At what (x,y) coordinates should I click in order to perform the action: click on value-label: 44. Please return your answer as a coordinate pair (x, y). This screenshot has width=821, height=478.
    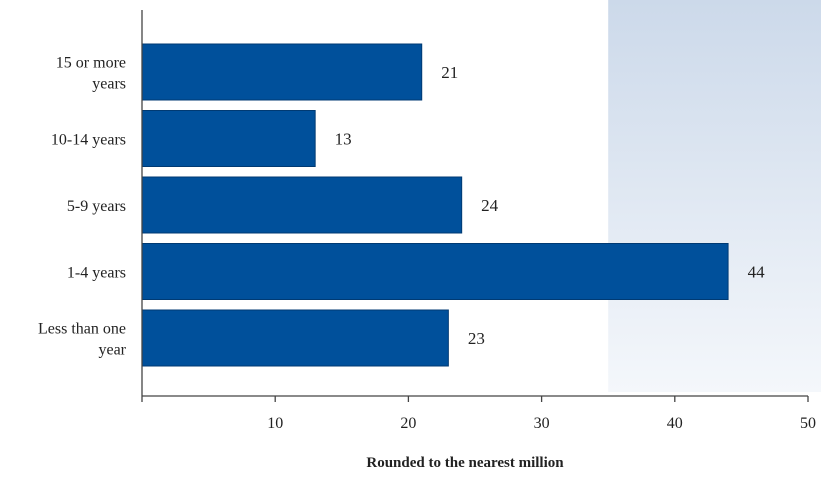
    Looking at the image, I should click on (757, 272).